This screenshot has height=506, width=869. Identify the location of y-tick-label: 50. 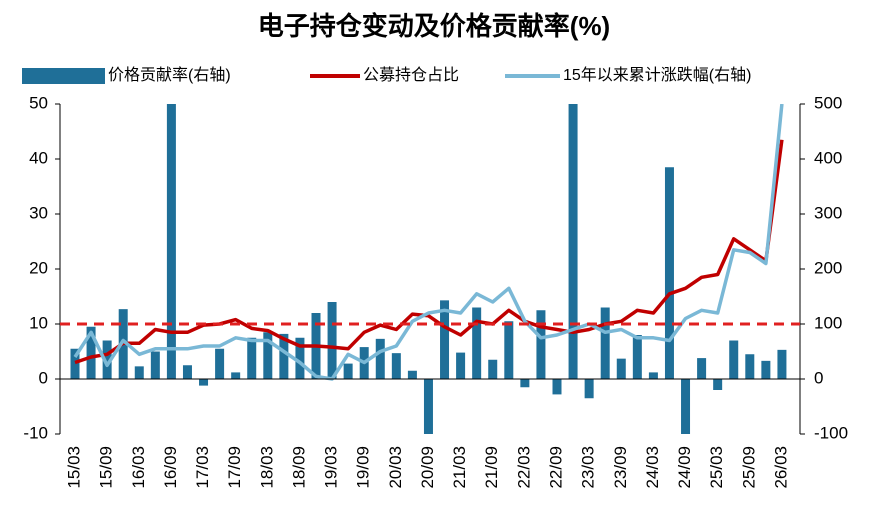
(38, 102).